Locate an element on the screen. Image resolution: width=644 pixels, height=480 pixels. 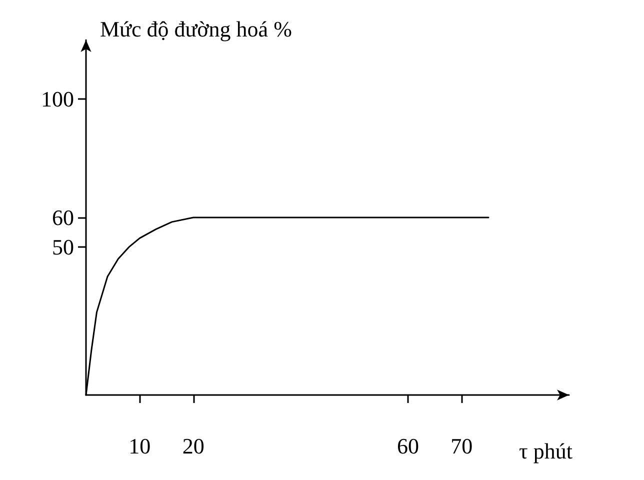
y-tick-label: 60 is located at coordinates (63, 217).